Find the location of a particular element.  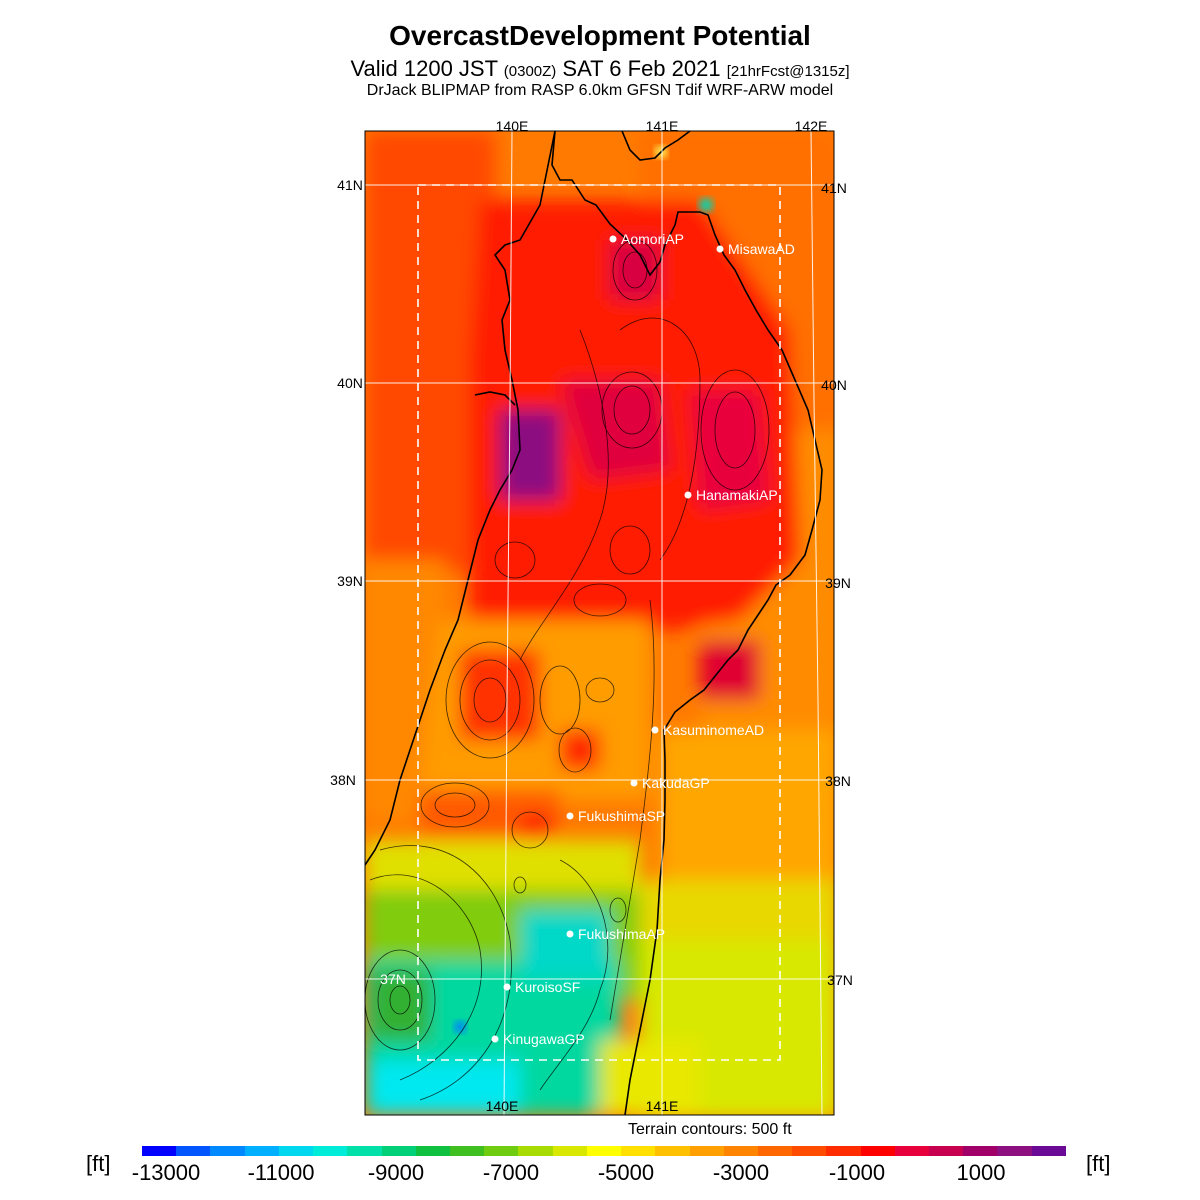

lat-label-37n-right: 37N is located at coordinates (840, 980).